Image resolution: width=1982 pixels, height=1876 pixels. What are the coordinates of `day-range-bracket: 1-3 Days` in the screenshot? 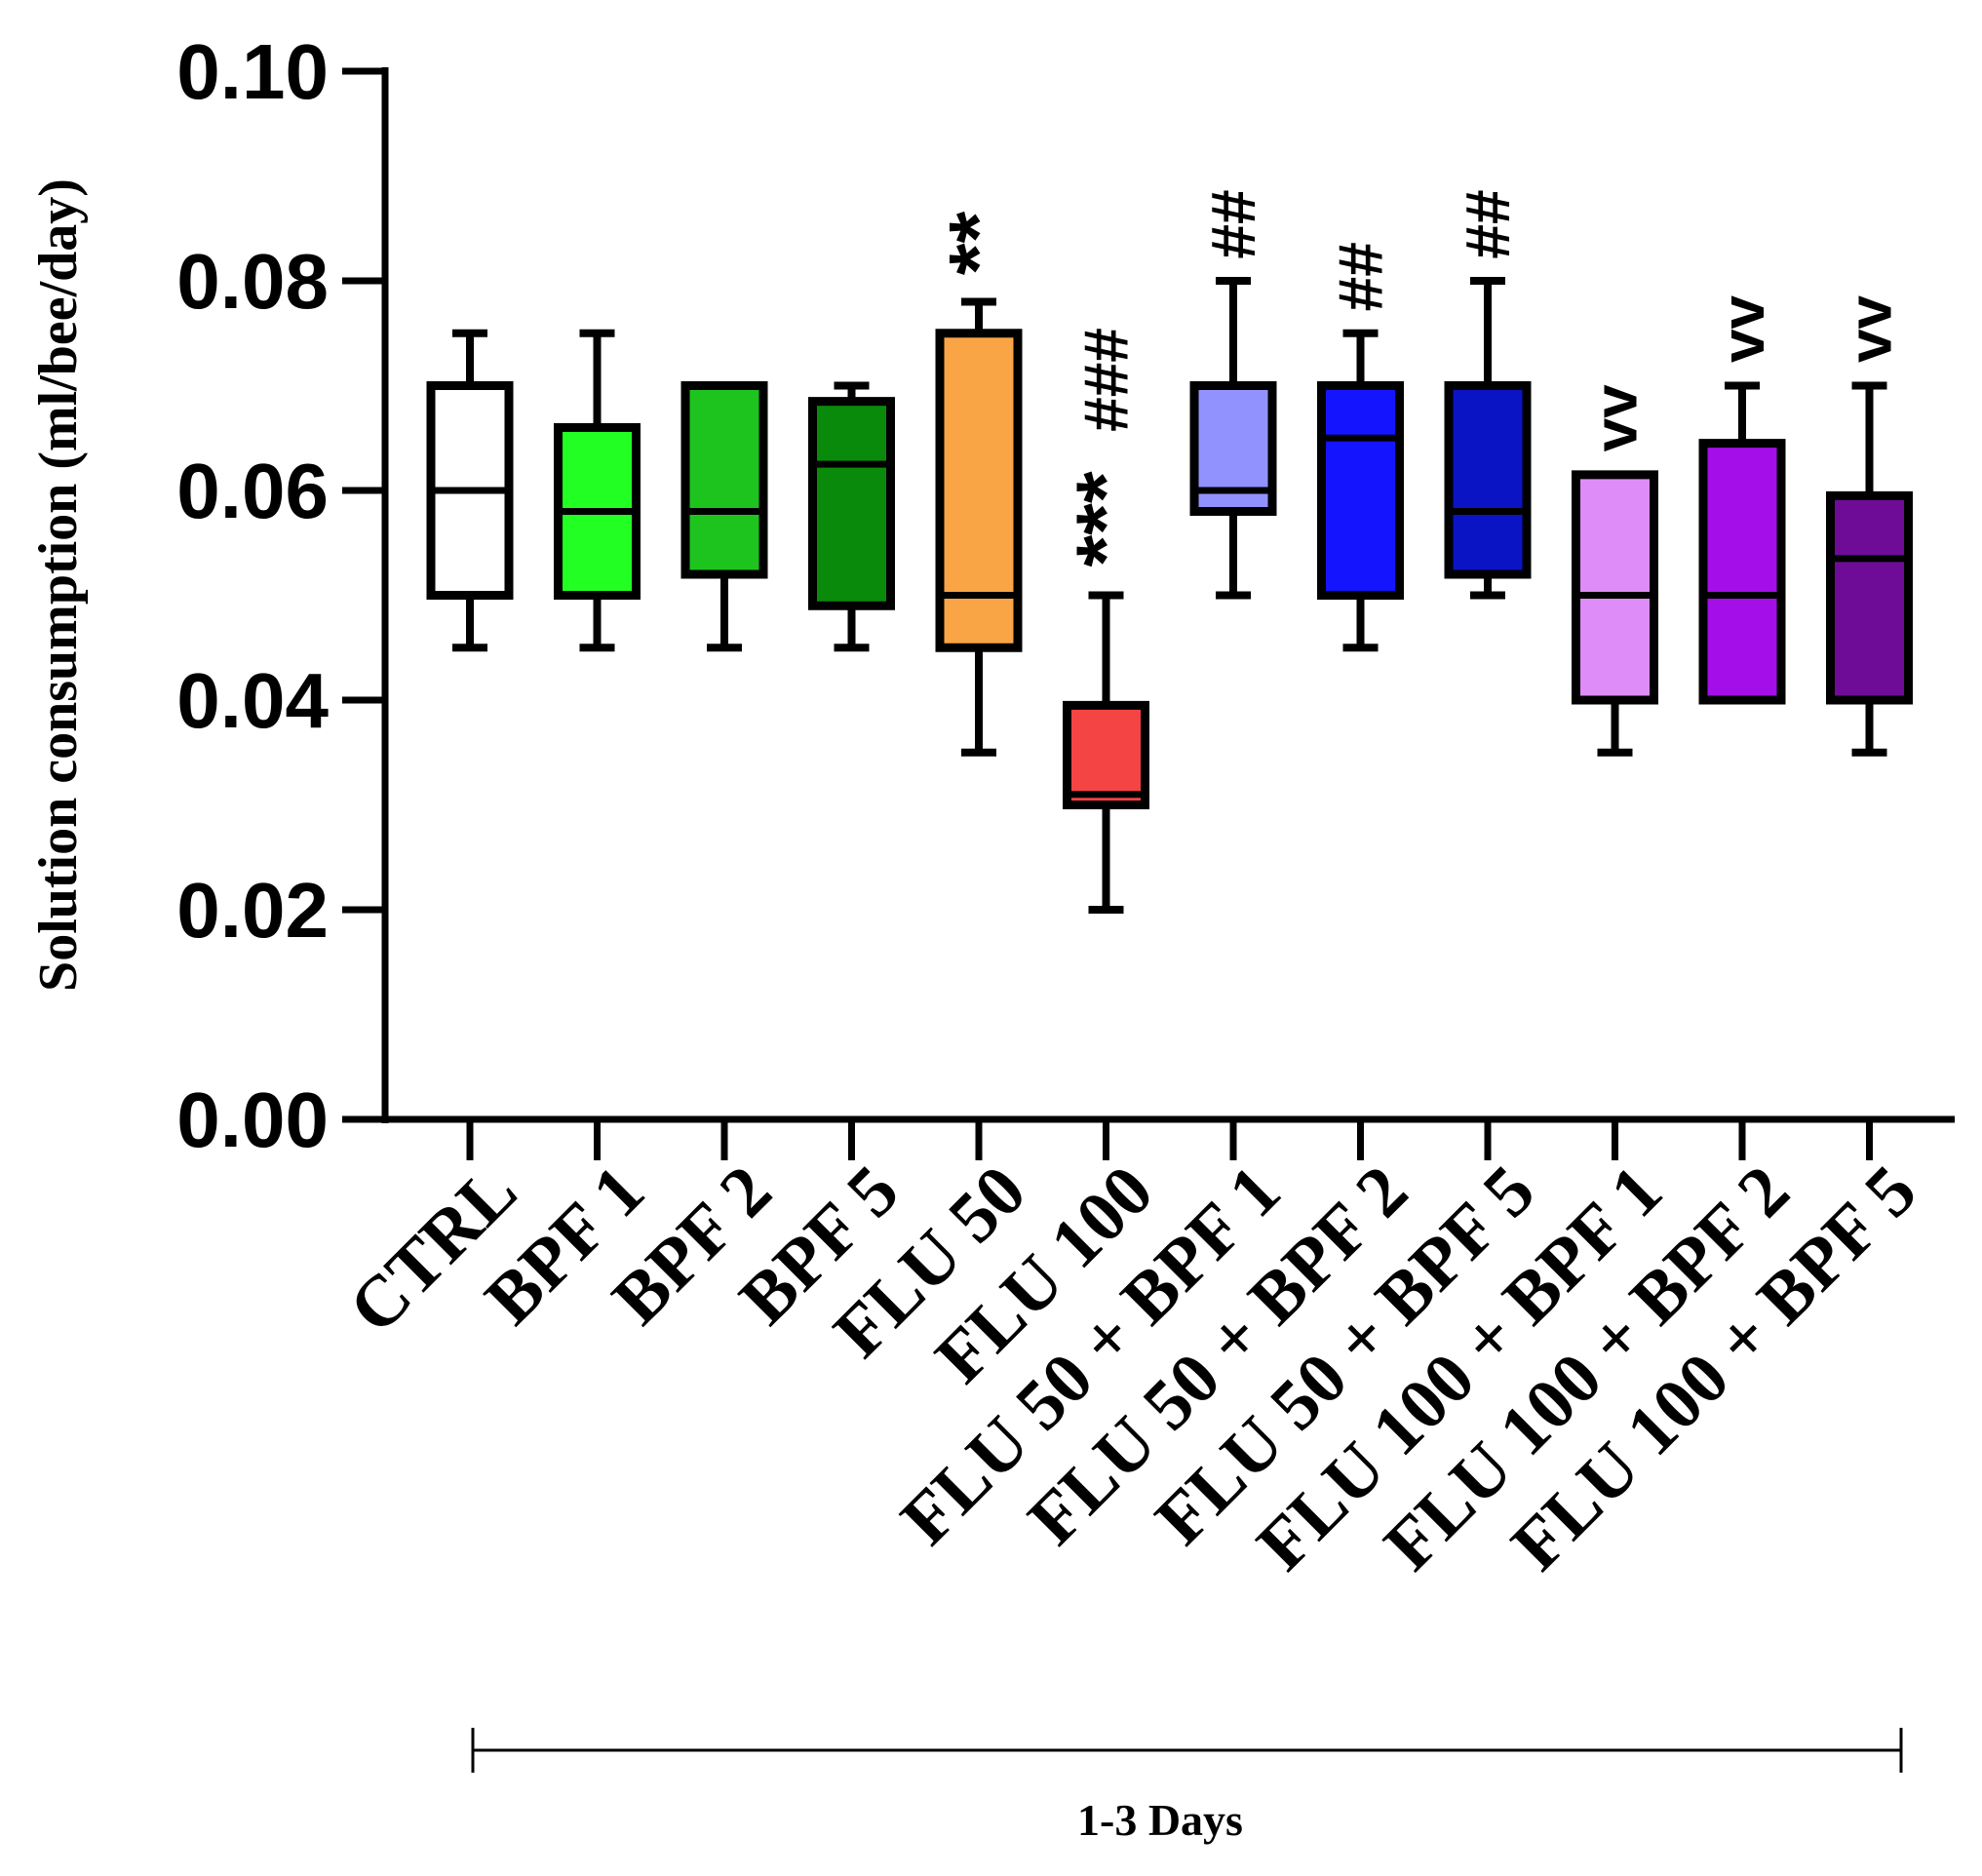 It's located at (1187, 1786).